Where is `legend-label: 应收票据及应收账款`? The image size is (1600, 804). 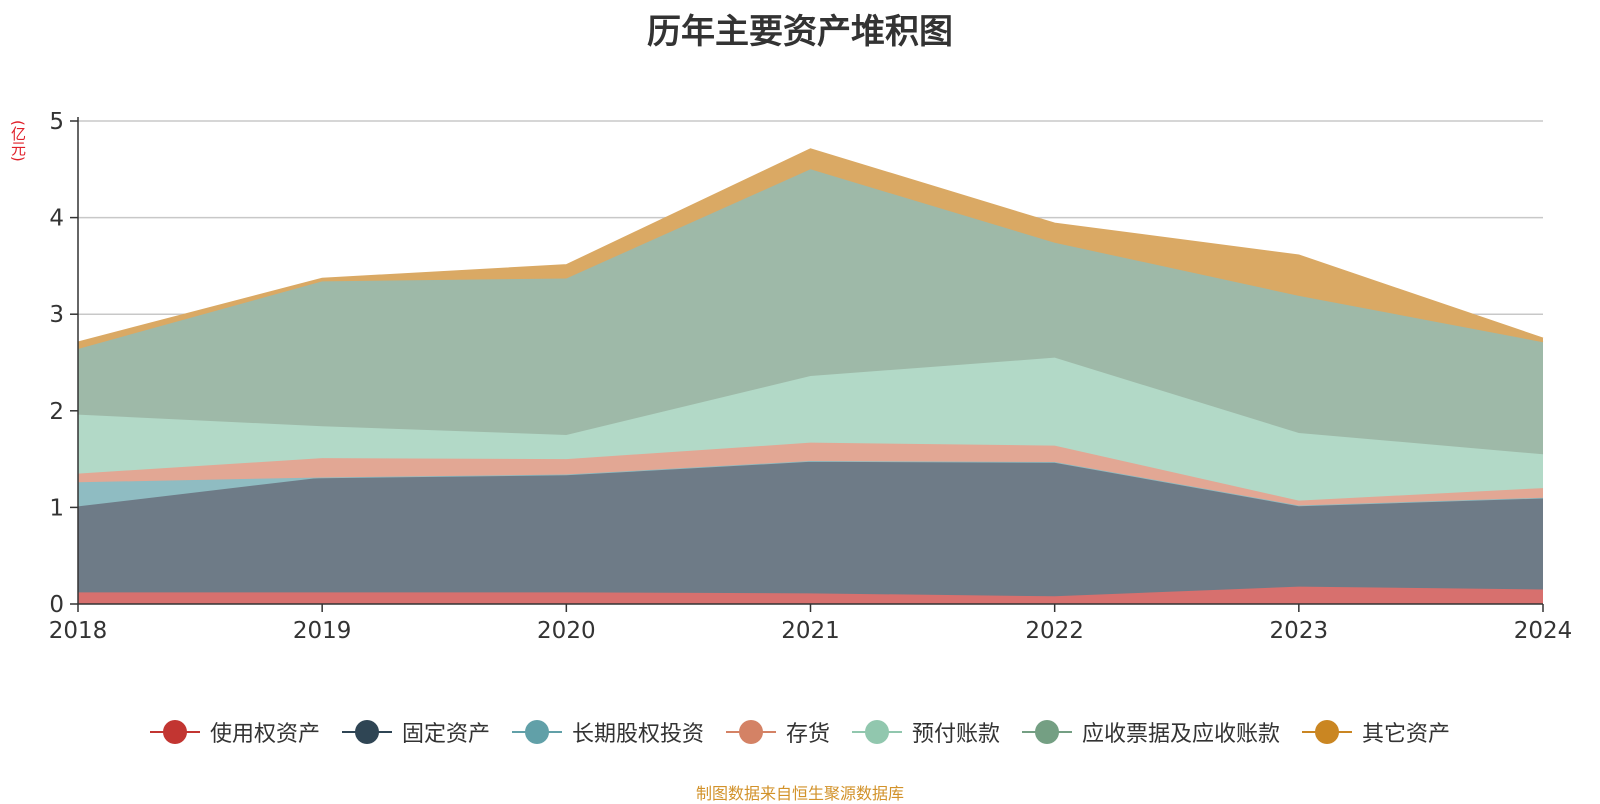
legend-label: 应收票据及应收账款 is located at coordinates (1181, 734).